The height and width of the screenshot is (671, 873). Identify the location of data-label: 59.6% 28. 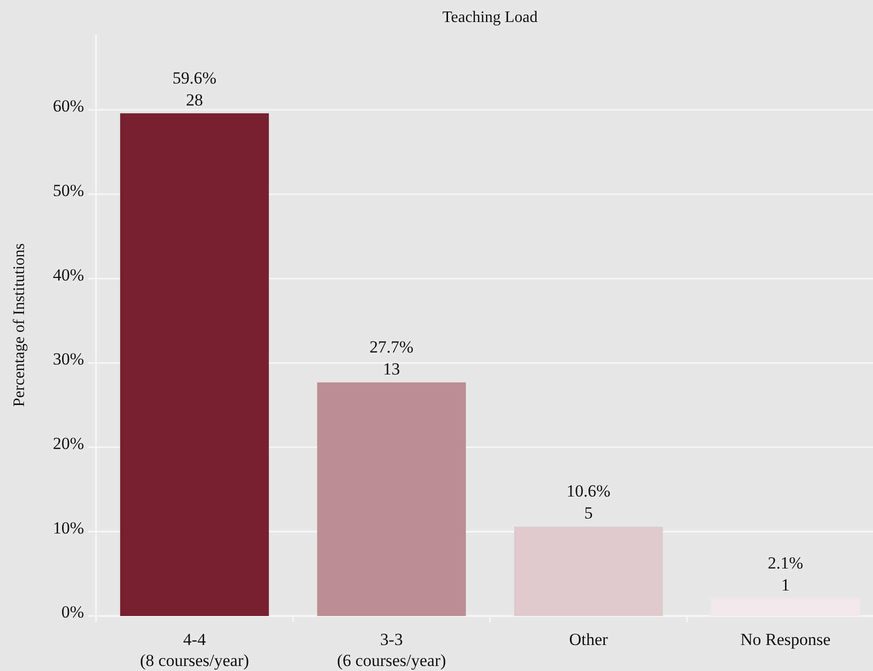
(194, 89).